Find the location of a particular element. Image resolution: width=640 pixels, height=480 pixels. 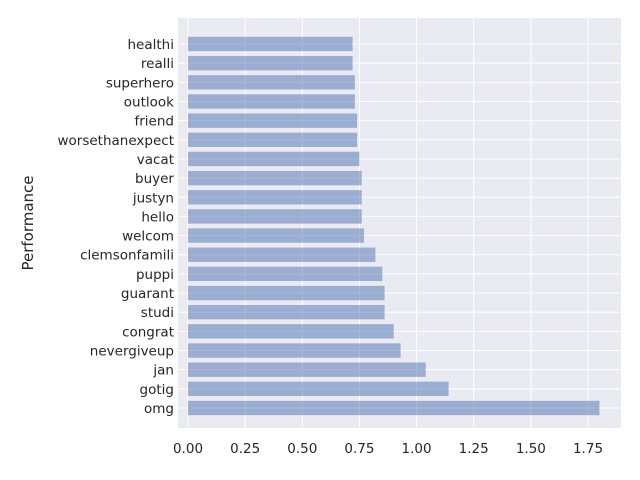

x-tick-label: 0.00 is located at coordinates (188, 449).